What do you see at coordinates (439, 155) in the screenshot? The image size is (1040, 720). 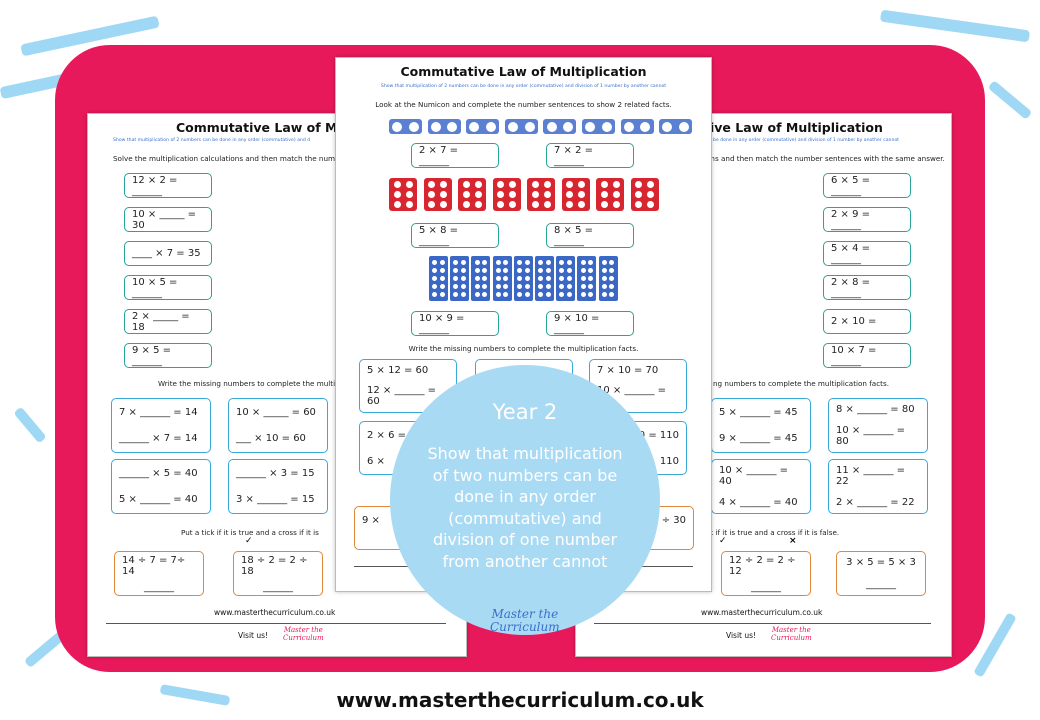 I see `equation: 2 × 7 = ______` at bounding box center [439, 155].